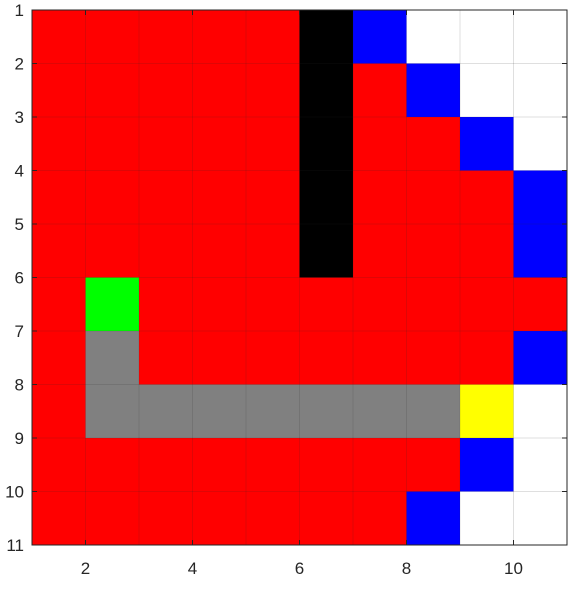 This screenshot has height=602, width=570. What do you see at coordinates (14, 278) in the screenshot?
I see `y-tick-labels: 1 2 3 4 5 6 7 8 9 10 11` at bounding box center [14, 278].